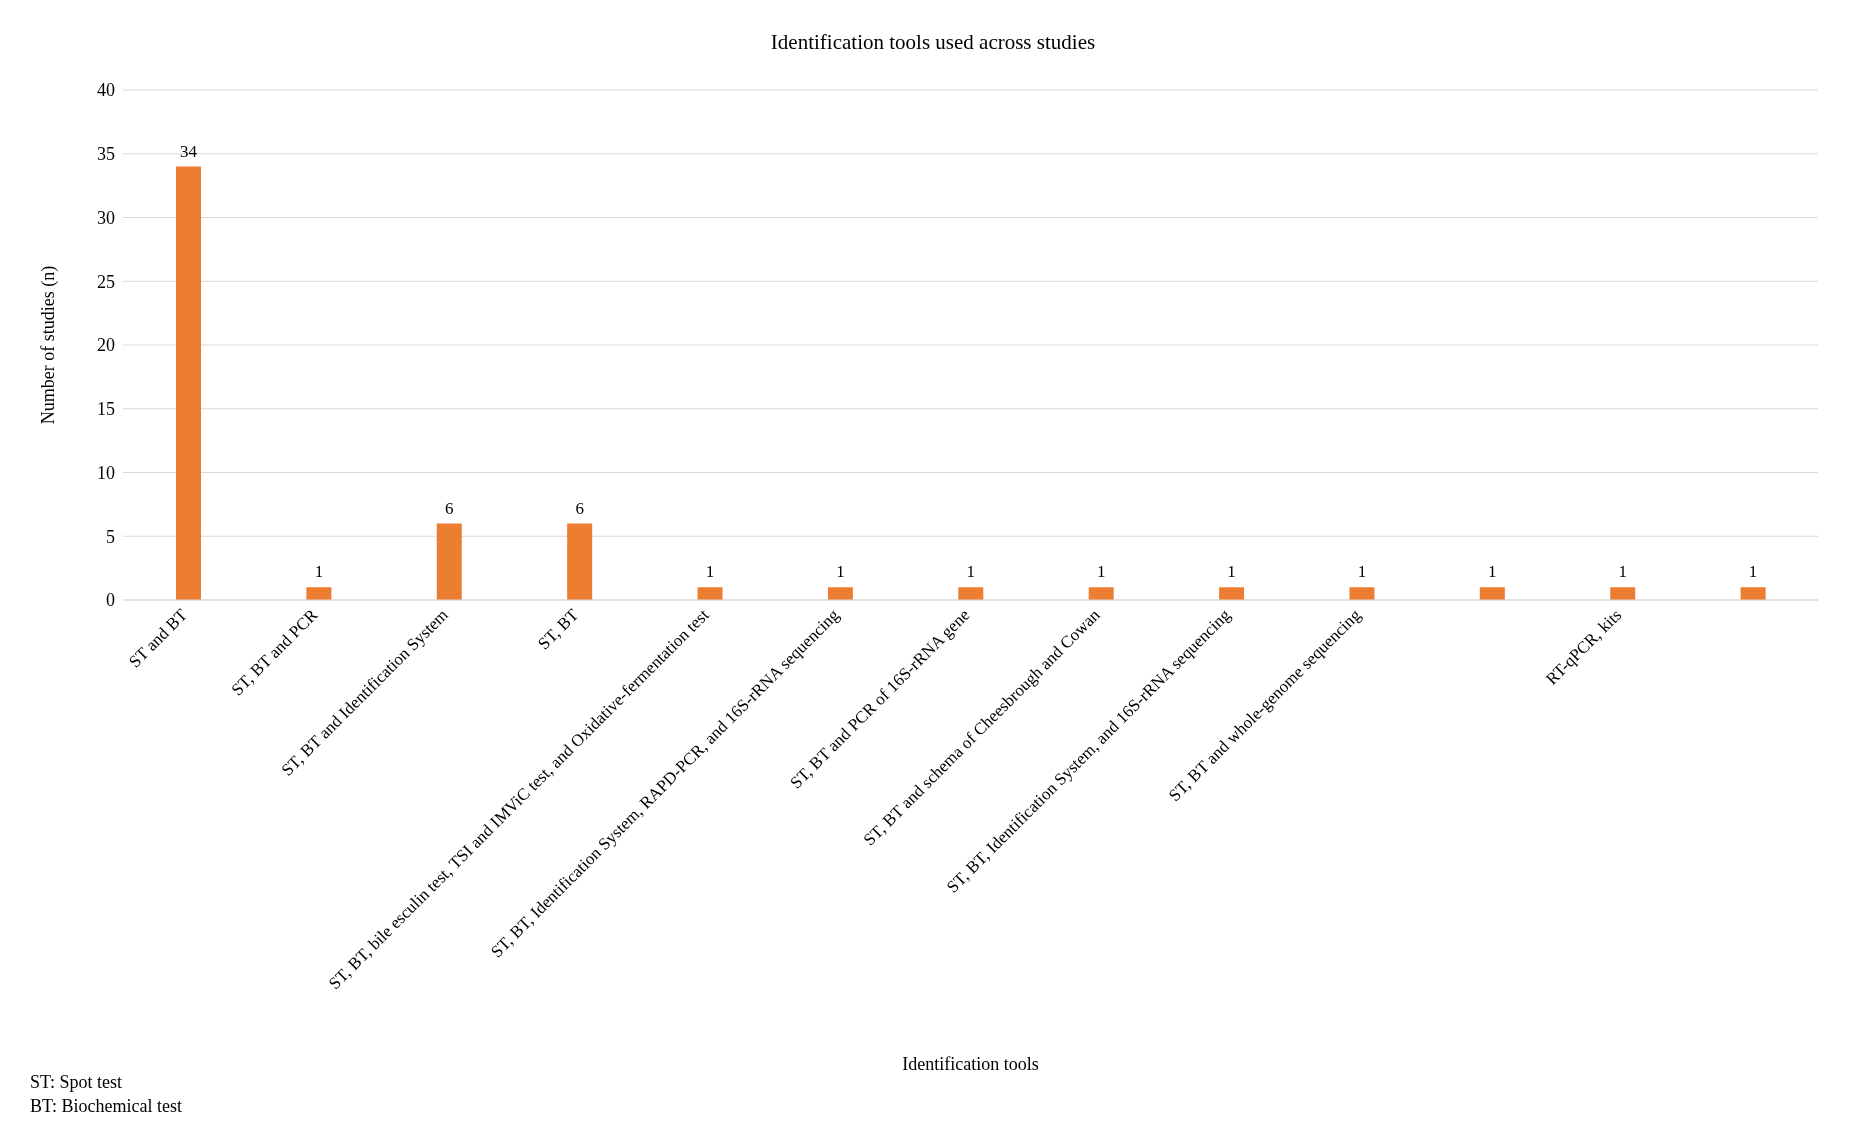 This screenshot has height=1131, width=1870. Describe the element at coordinates (274, 652) in the screenshot. I see `x-tick-label: ST, BT and PCR` at that location.